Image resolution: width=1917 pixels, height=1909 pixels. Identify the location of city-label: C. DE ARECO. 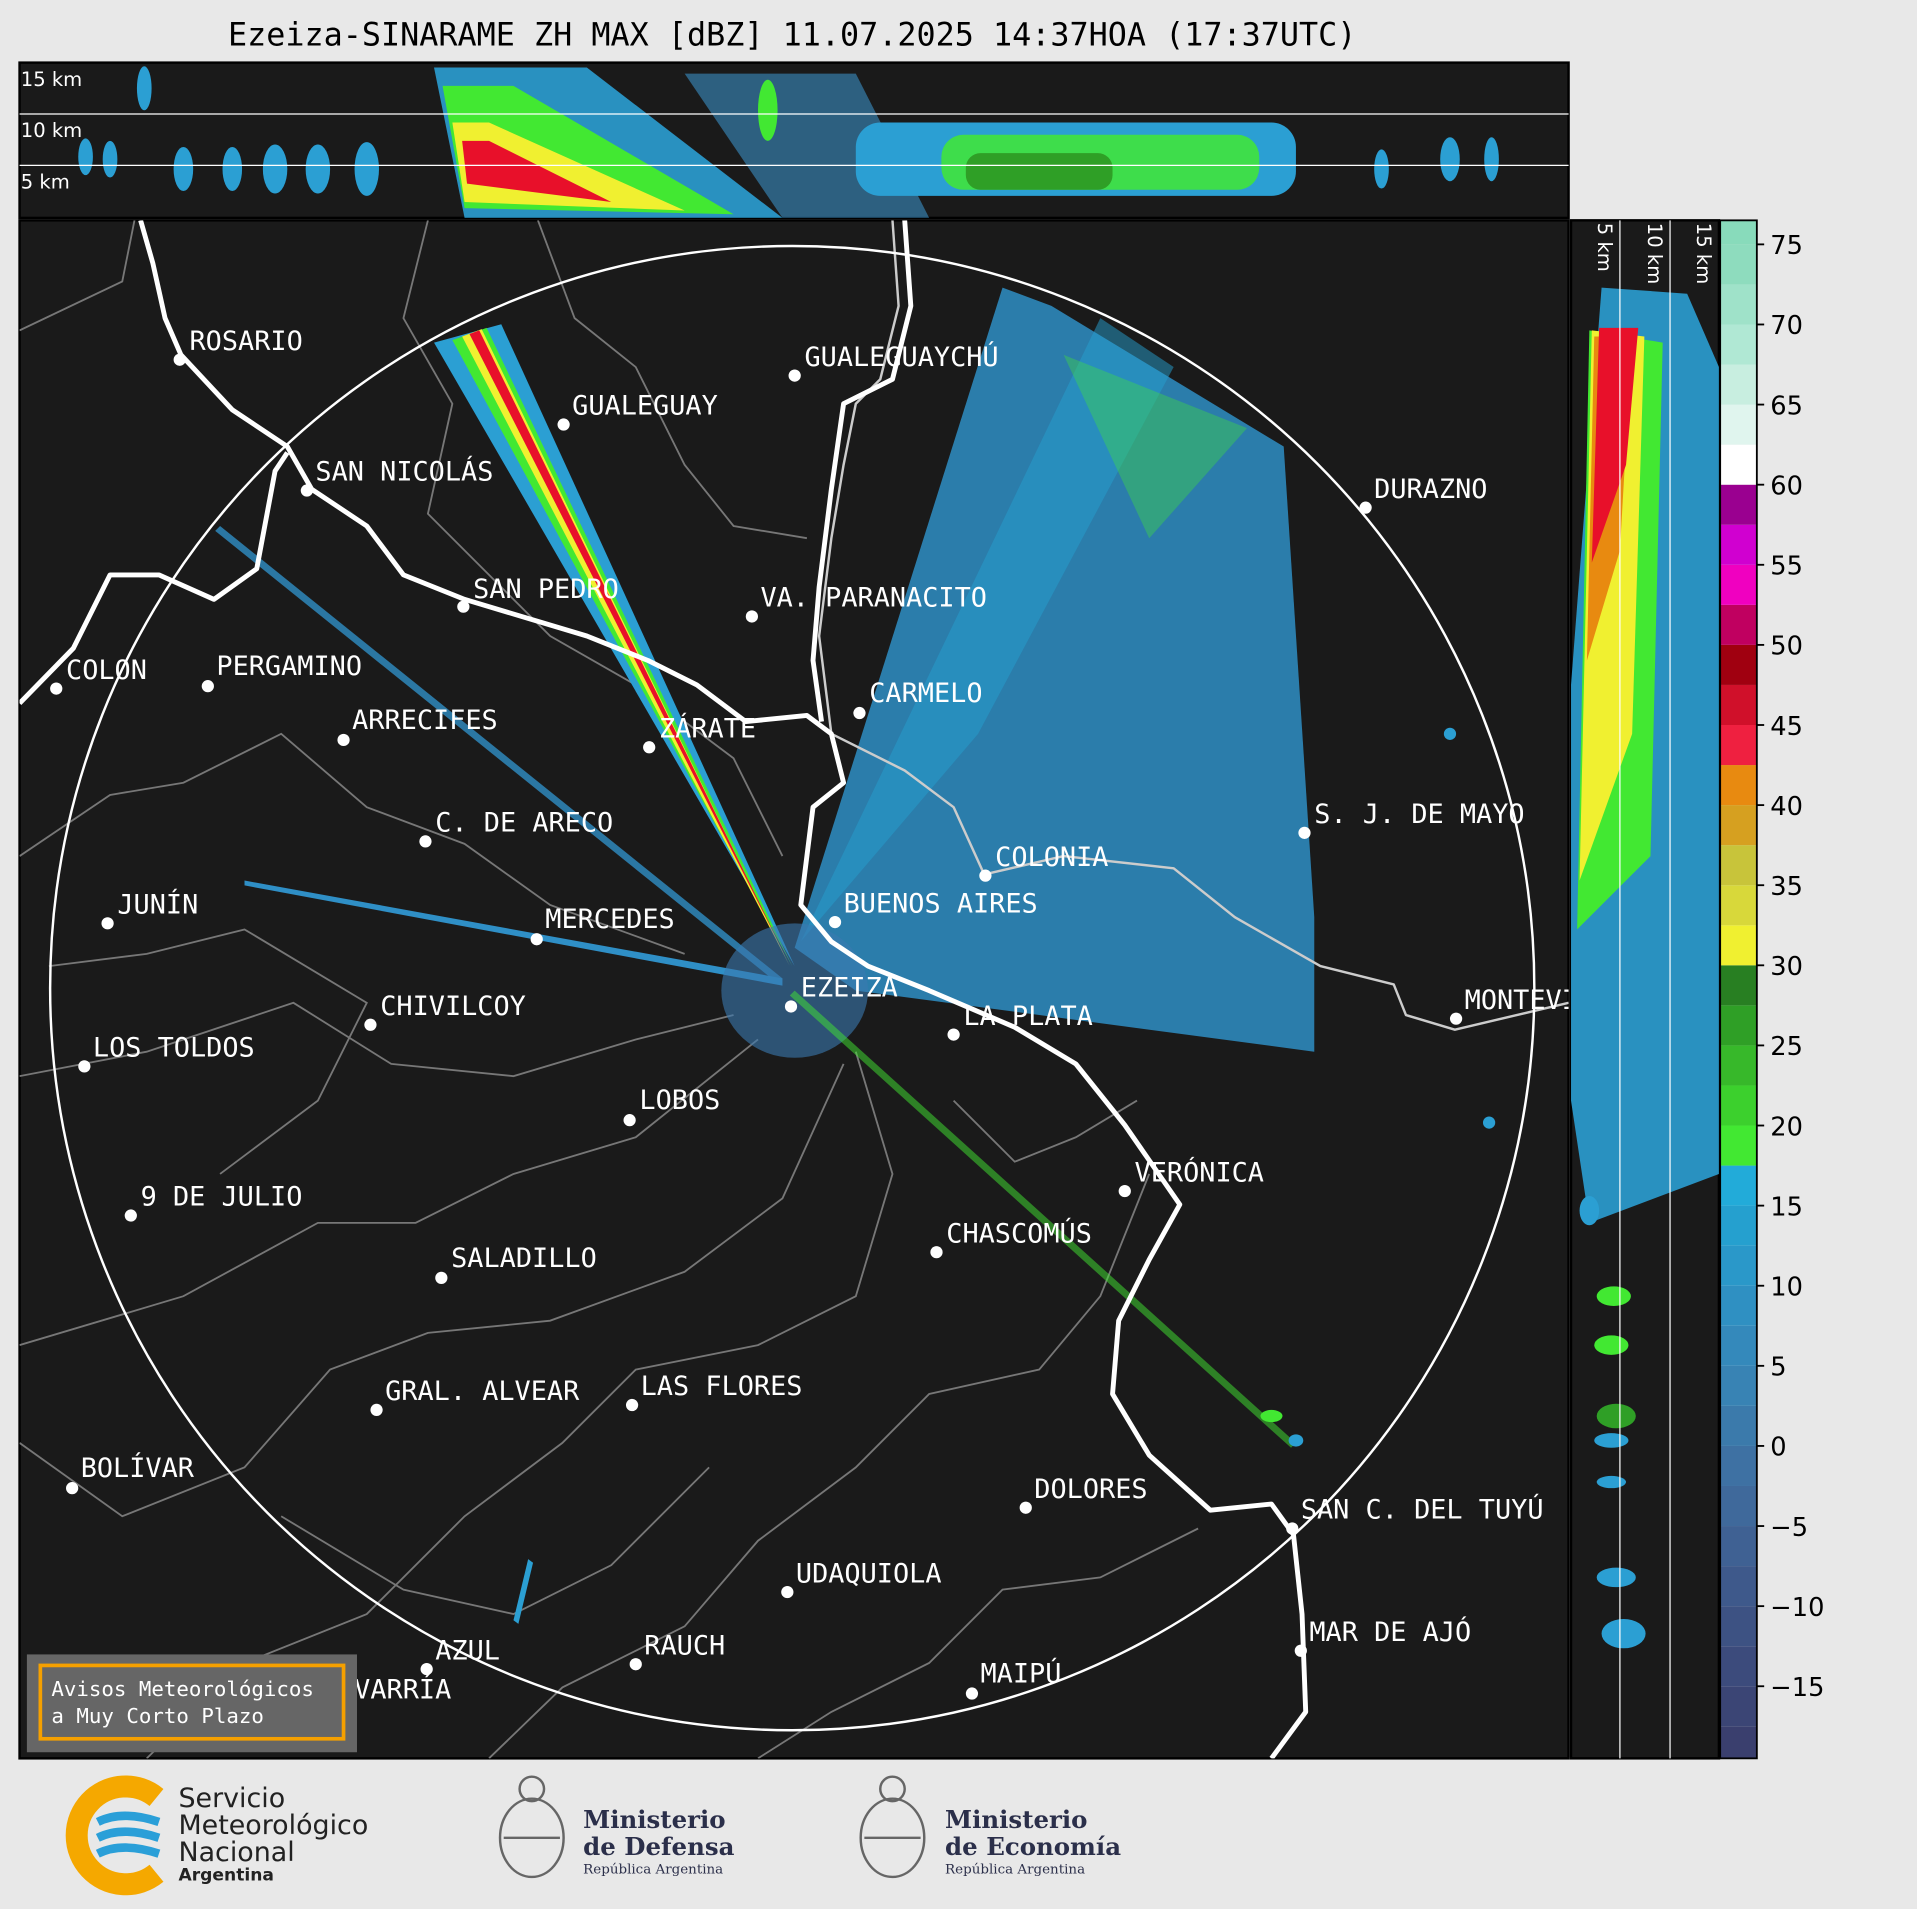
(524, 823).